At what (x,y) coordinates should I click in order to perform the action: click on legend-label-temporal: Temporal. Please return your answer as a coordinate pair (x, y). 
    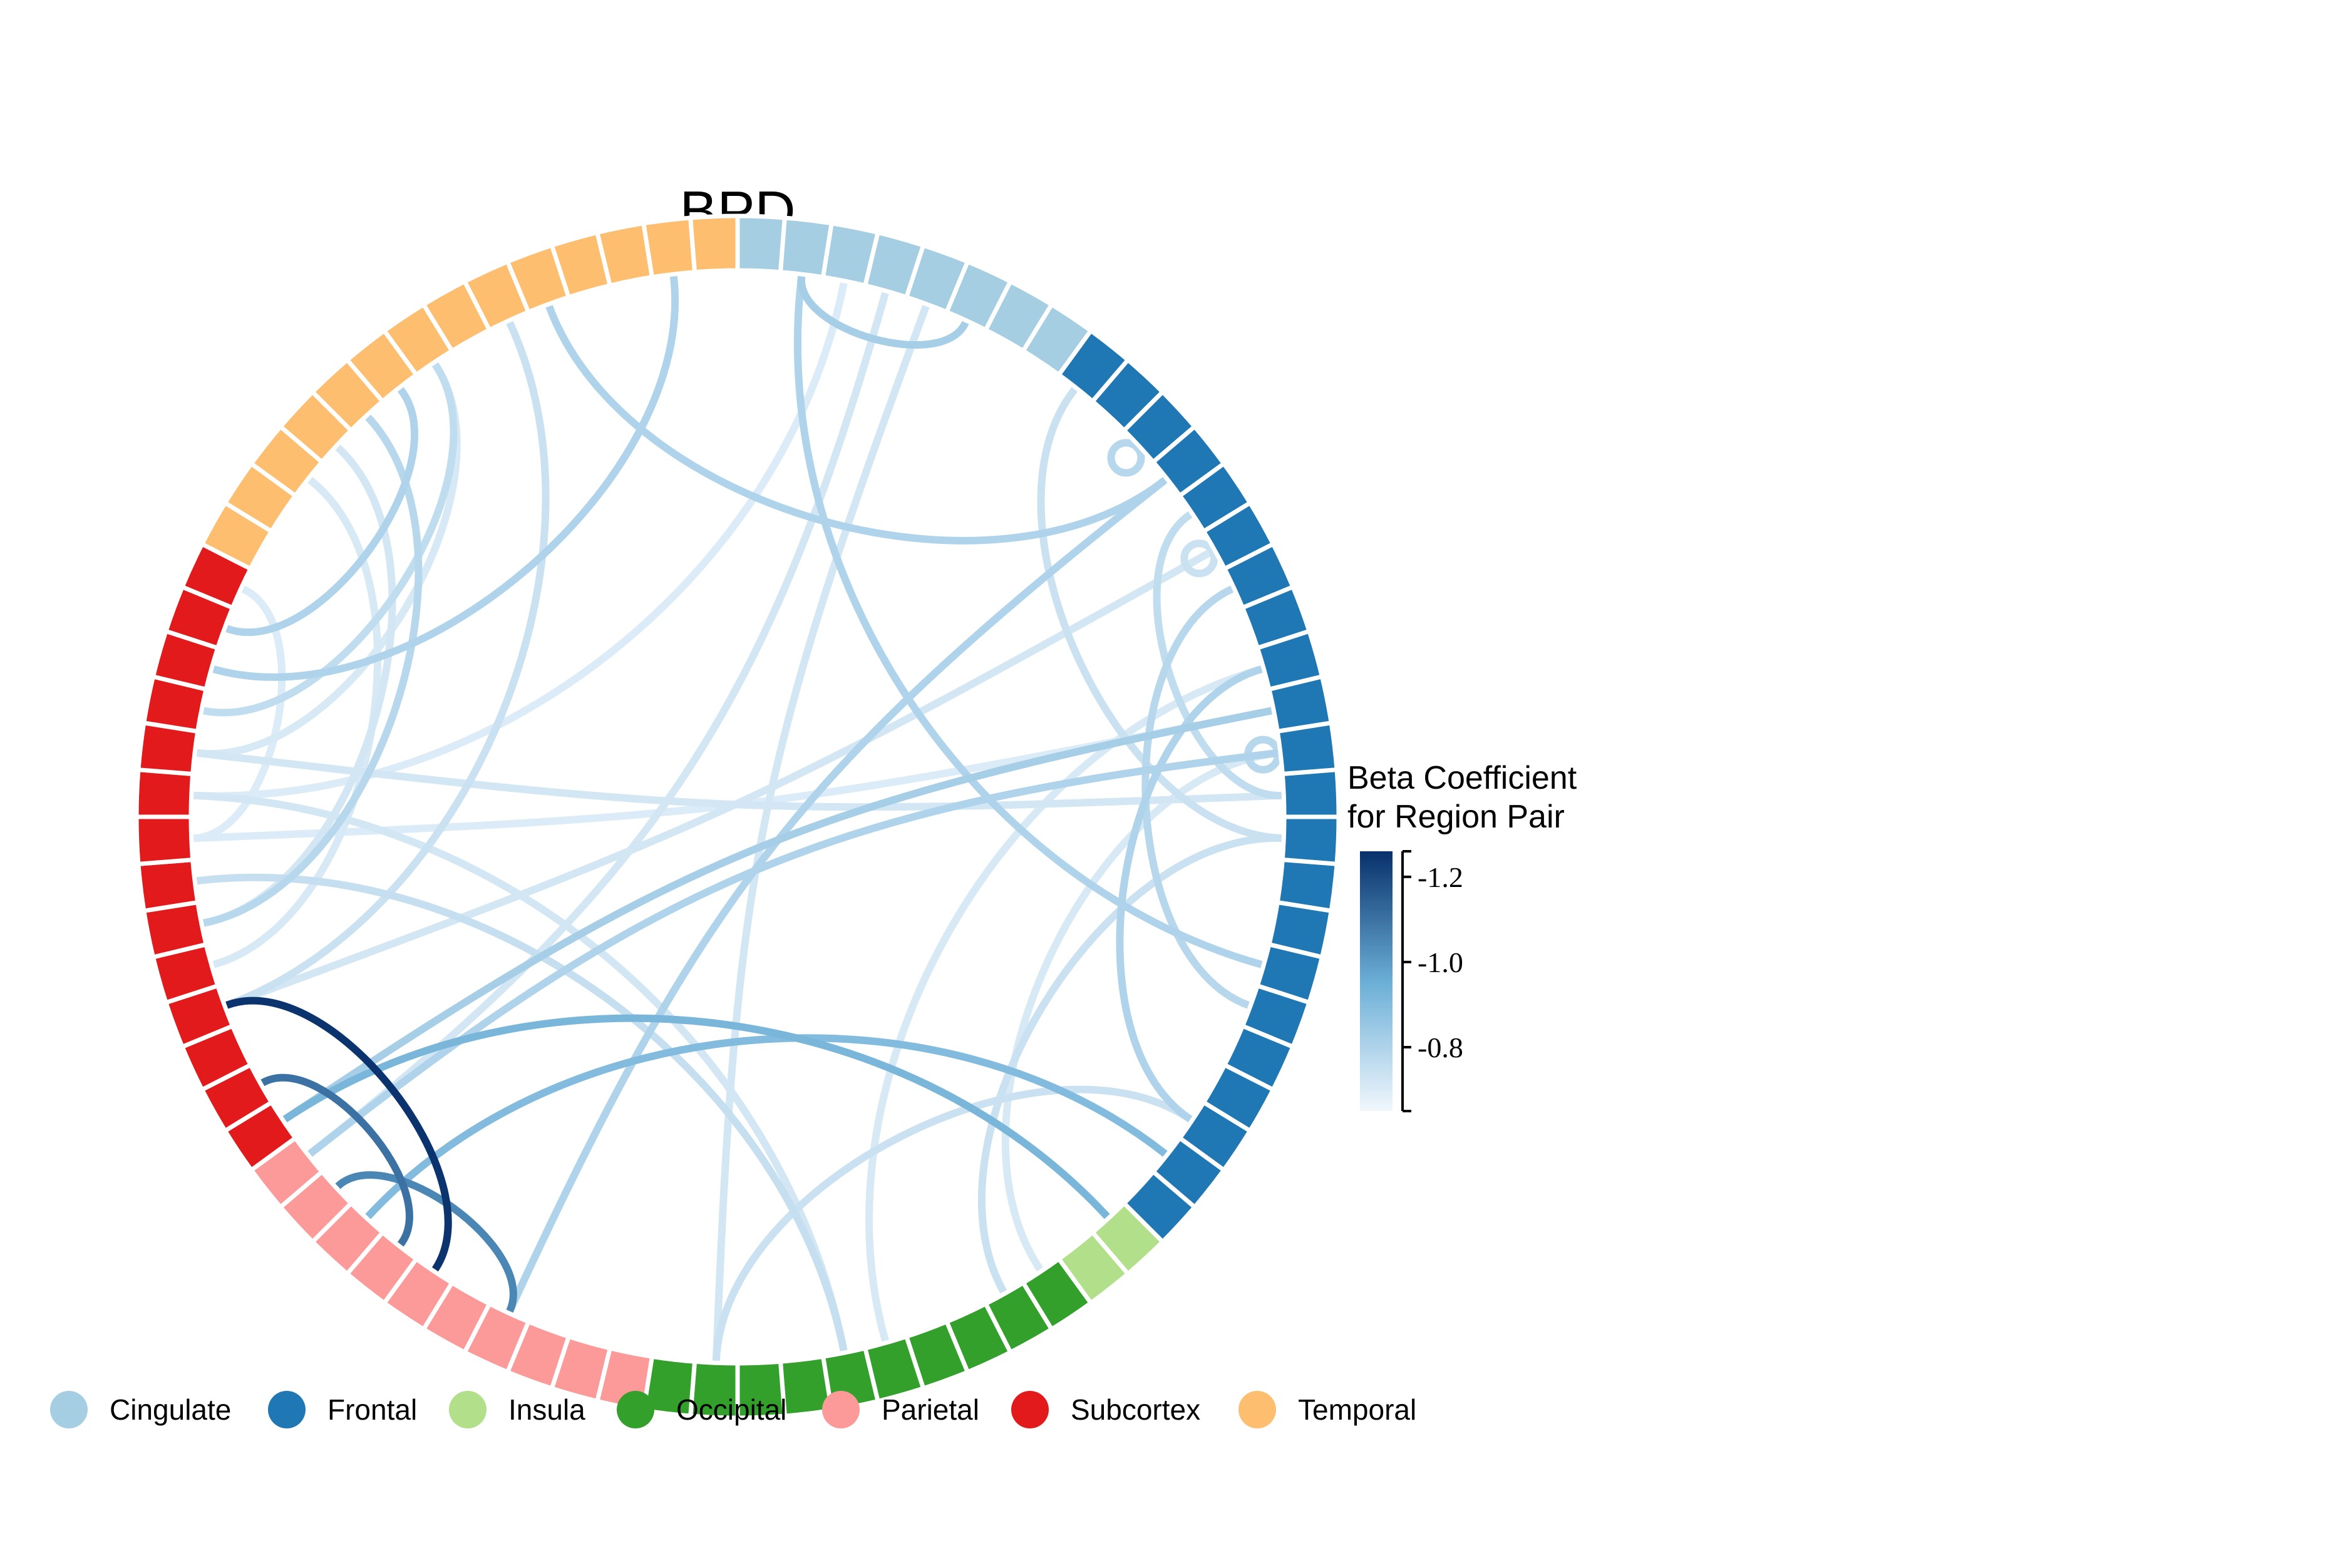
    Looking at the image, I should click on (1357, 1409).